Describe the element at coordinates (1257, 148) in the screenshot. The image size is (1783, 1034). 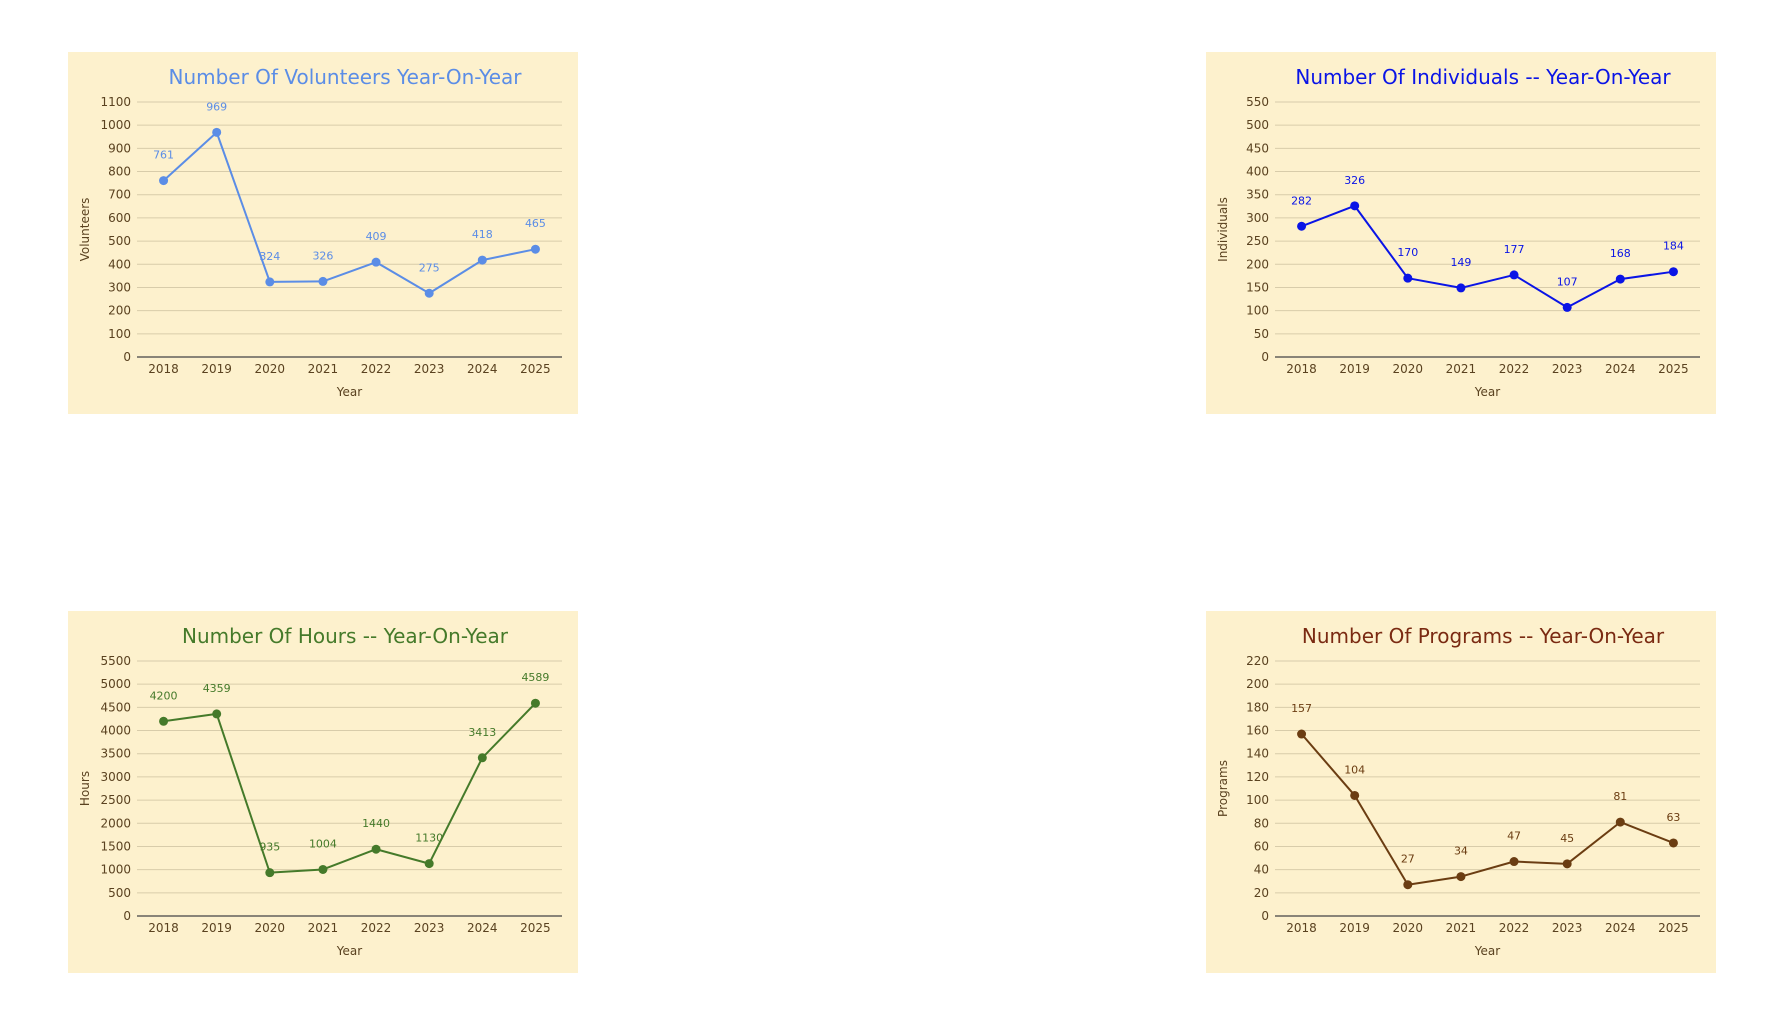
I see `y-tick-label: 450` at that location.